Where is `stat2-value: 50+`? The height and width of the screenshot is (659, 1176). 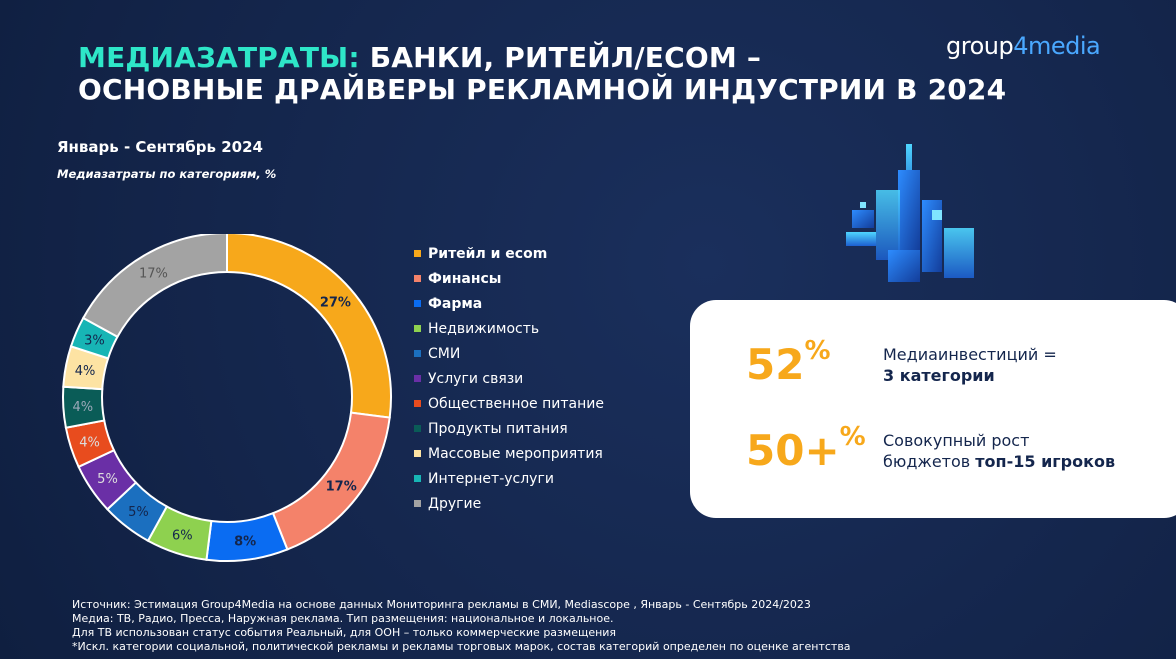 stat2-value: 50+ is located at coordinates (793, 450).